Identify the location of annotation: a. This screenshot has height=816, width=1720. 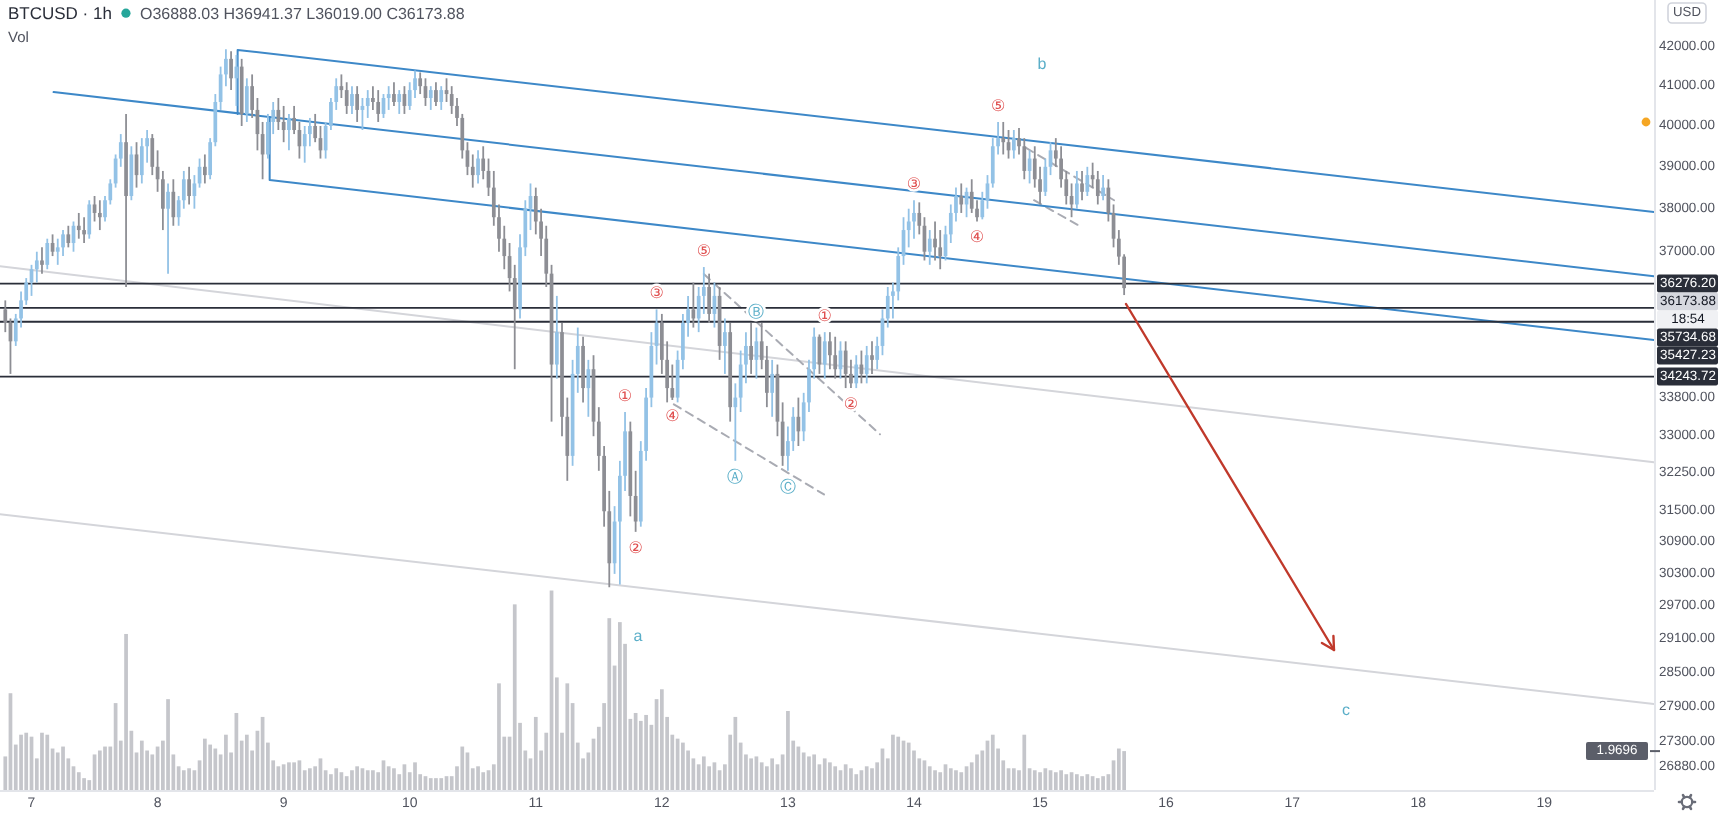
(638, 636).